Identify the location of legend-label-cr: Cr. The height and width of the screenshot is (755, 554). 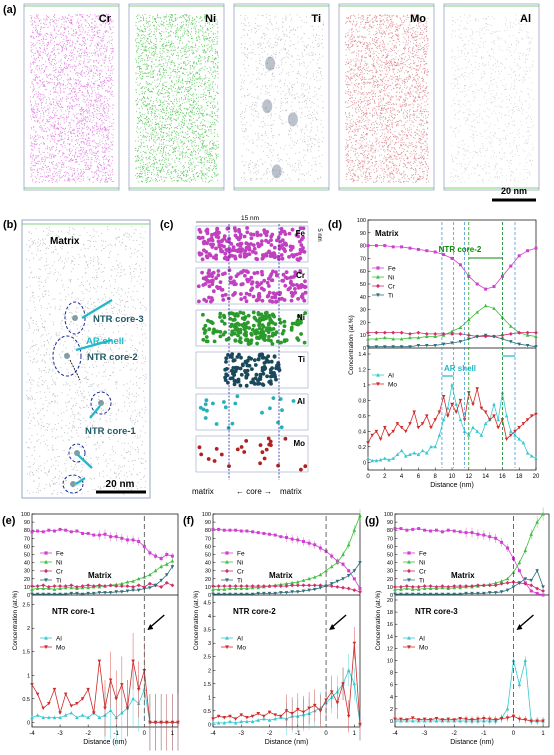
(392, 286).